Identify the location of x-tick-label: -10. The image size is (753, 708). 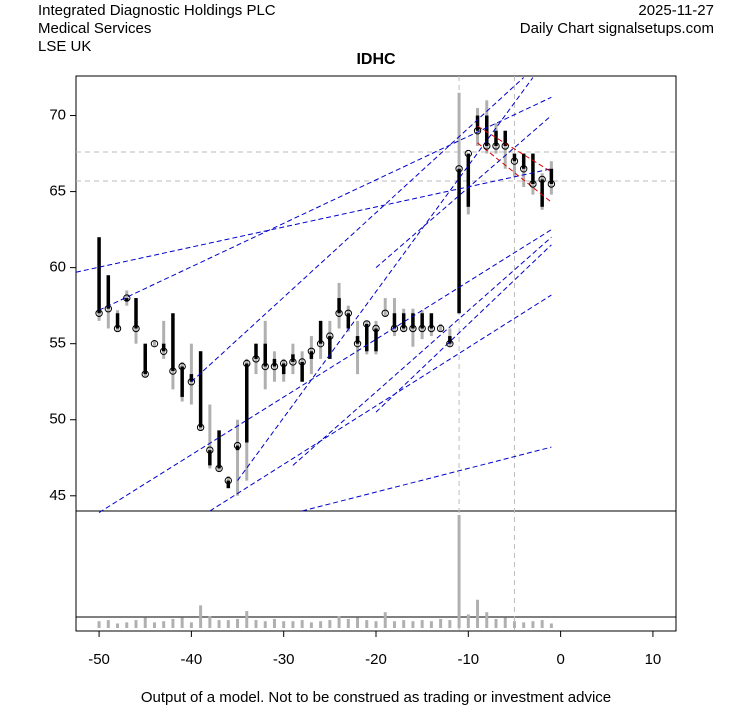
(468, 659).